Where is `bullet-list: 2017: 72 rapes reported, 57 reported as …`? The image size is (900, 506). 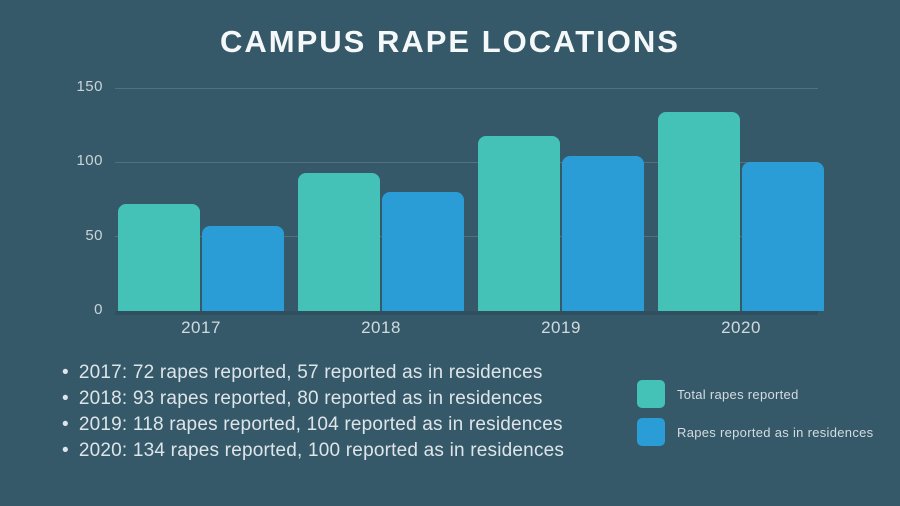
bullet-list: 2017: 72 rapes reported, 57 reported as … is located at coordinates (352, 412).